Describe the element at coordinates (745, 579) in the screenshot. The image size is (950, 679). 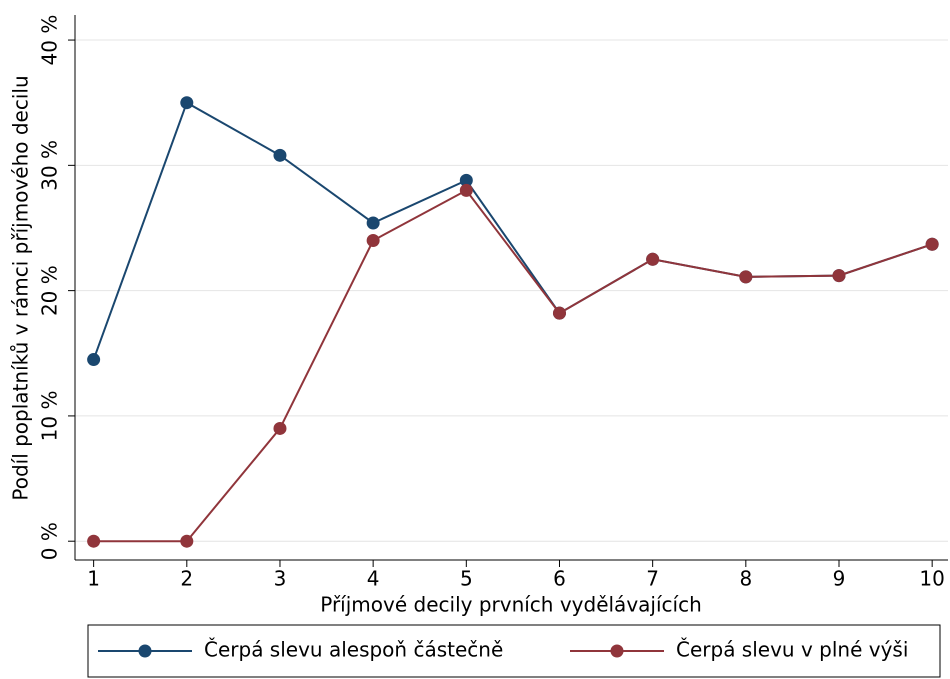
I see `x-tick-label: 8` at that location.